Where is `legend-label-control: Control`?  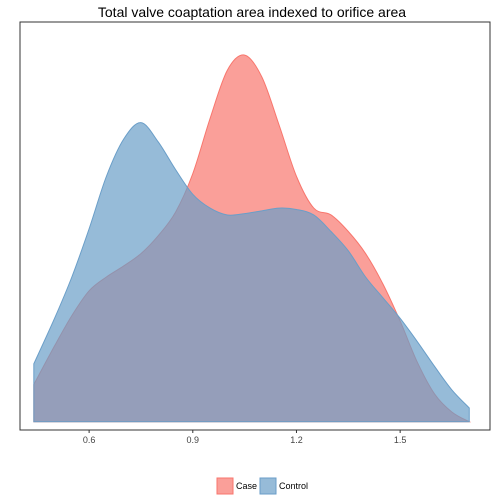 legend-label-control: Control is located at coordinates (293, 486).